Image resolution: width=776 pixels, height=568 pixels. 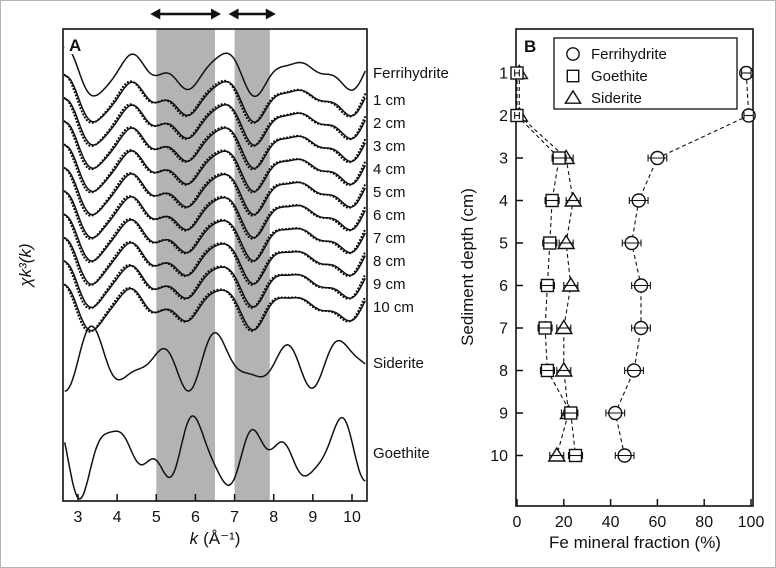 I want to click on y-tick-label: 8, so click(x=503, y=371).